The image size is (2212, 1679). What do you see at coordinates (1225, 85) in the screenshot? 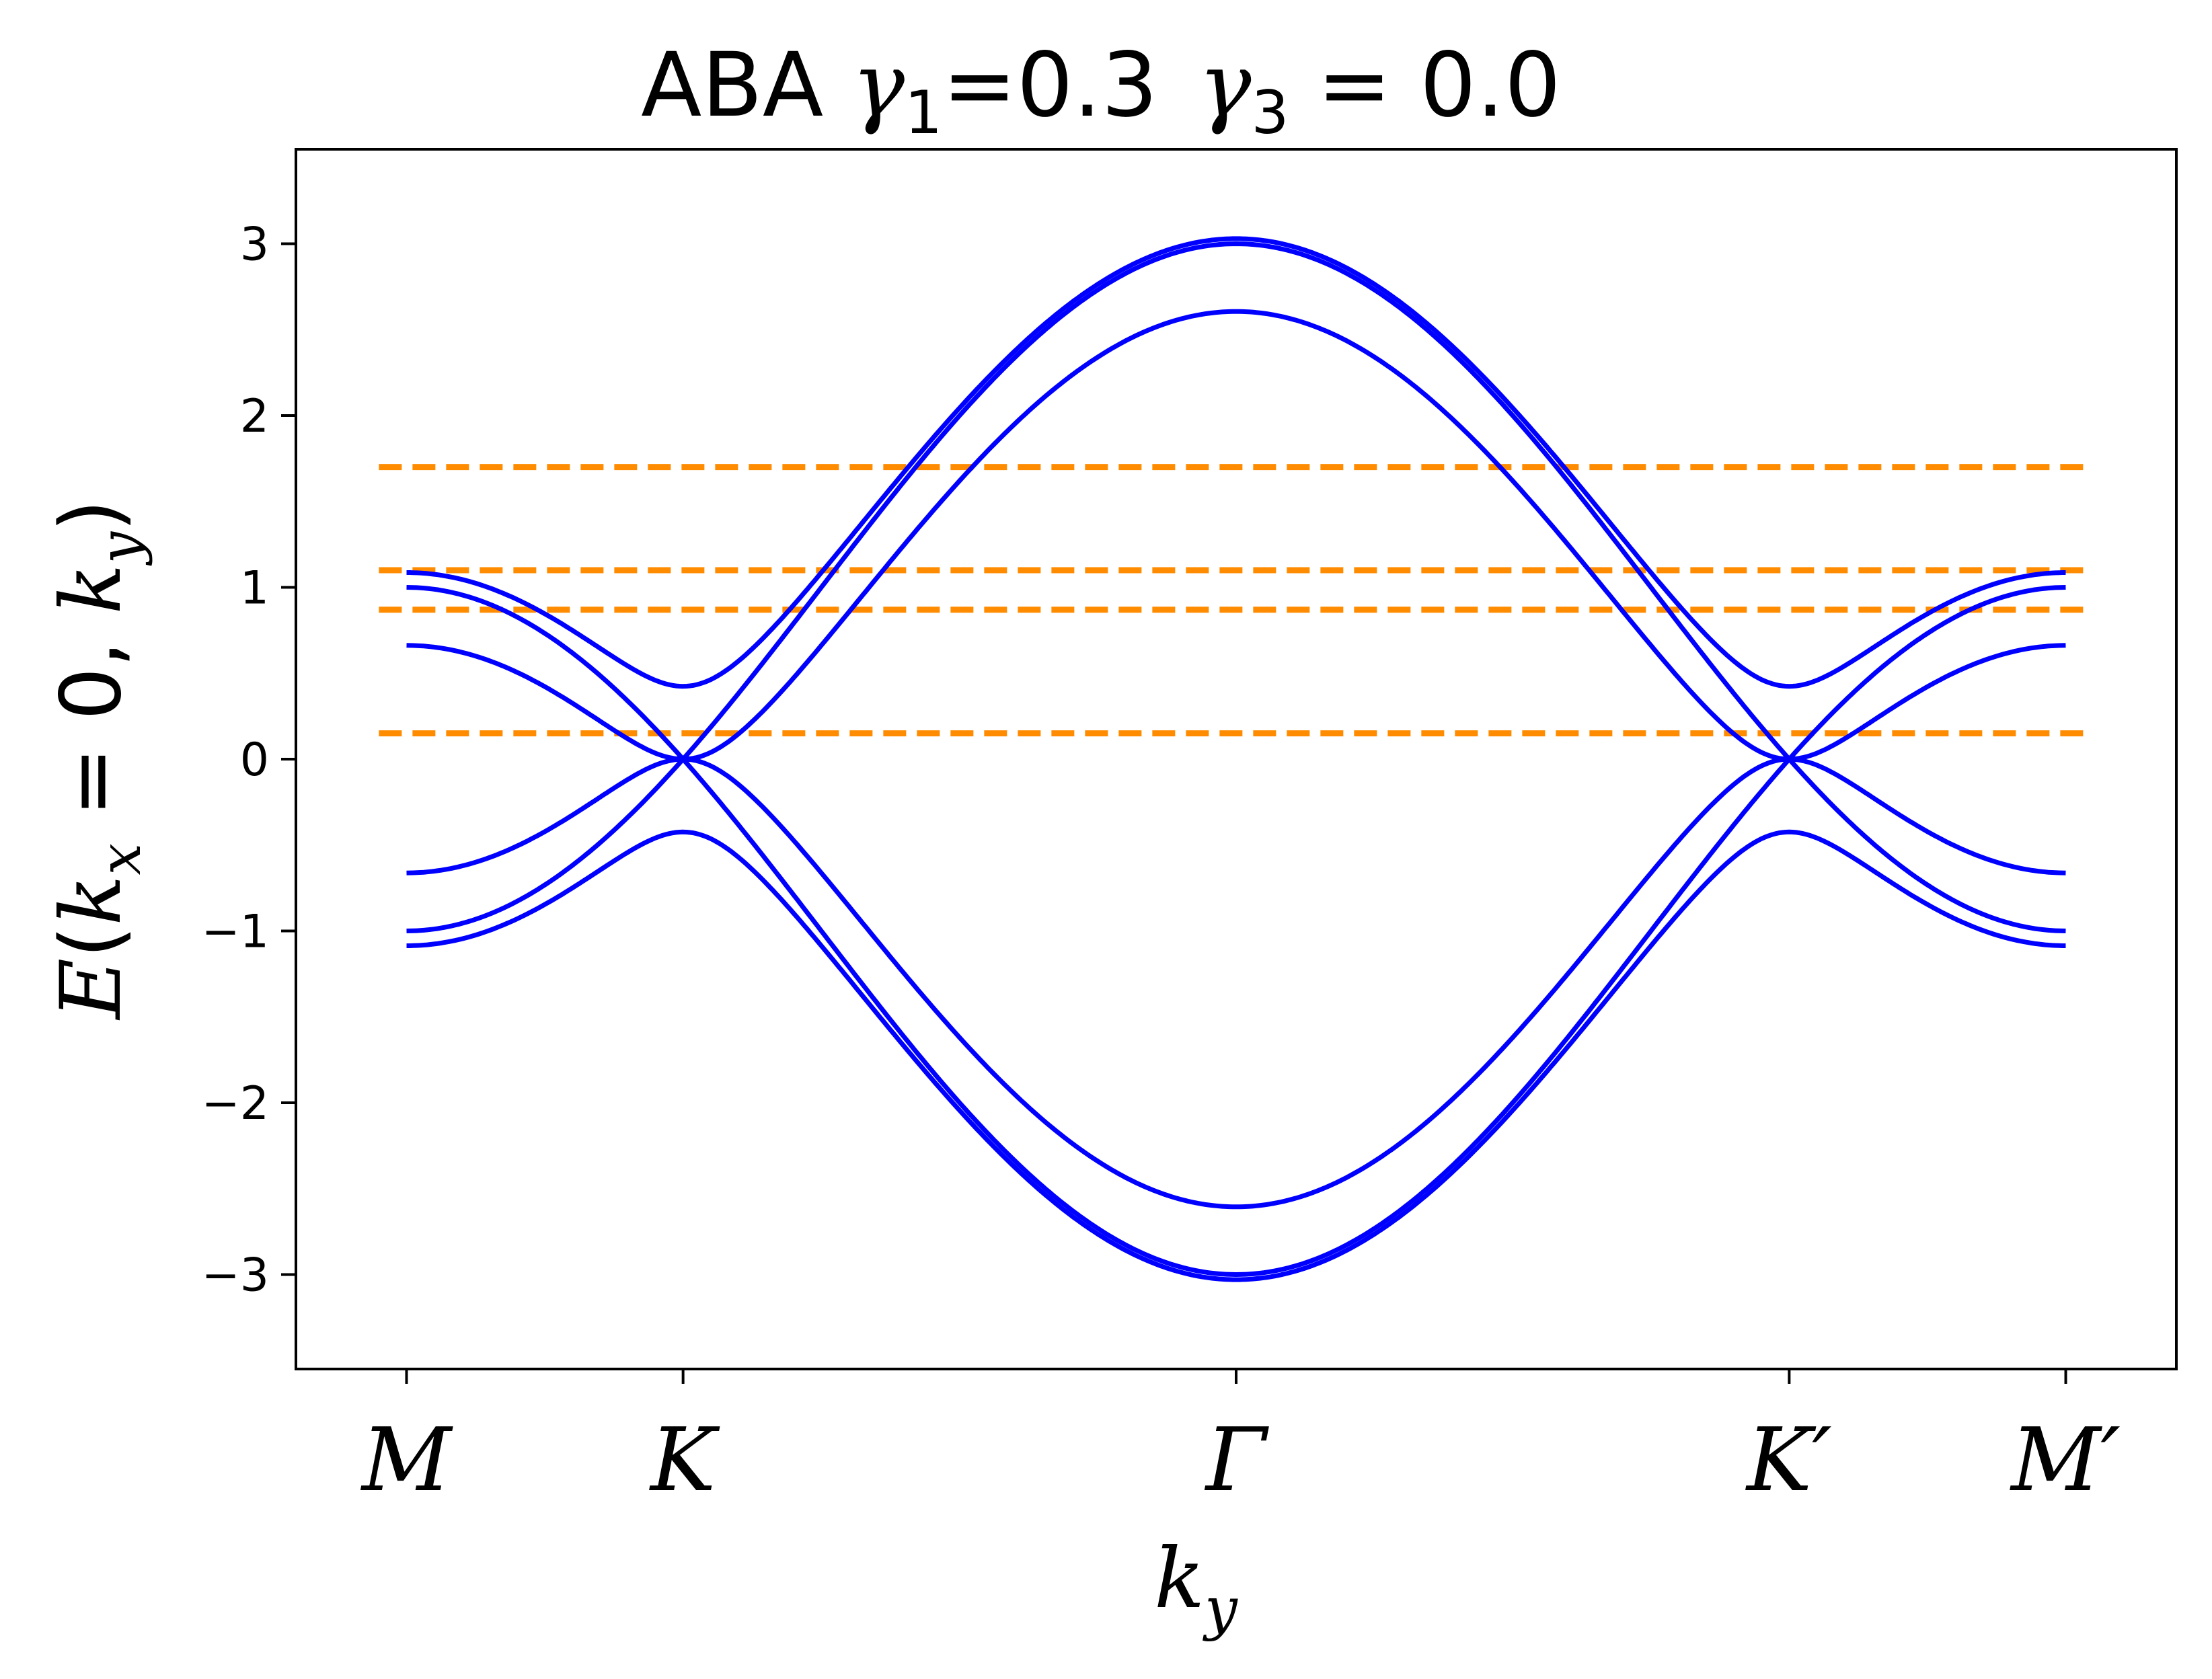
I see `title-gamma3-symbol: γ` at bounding box center [1225, 85].